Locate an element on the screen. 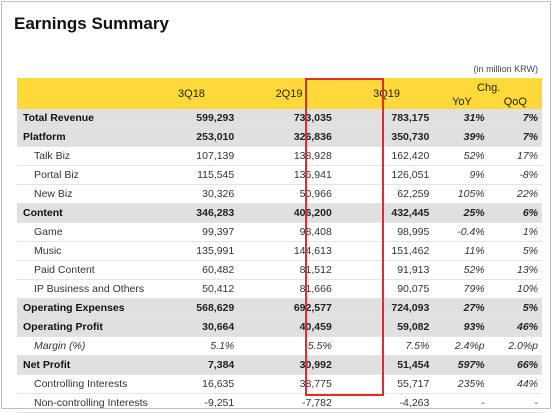 This screenshot has width=554, height=413. unit-note: (in million KRW) is located at coordinates (505, 69).